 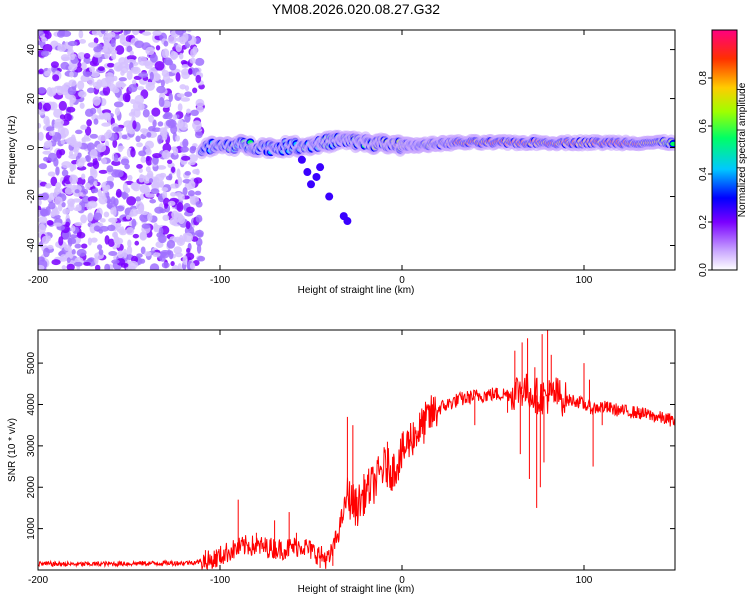 What do you see at coordinates (356, 290) in the screenshot?
I see `spectrogram-xlabel: Height of straight line (km)` at bounding box center [356, 290].